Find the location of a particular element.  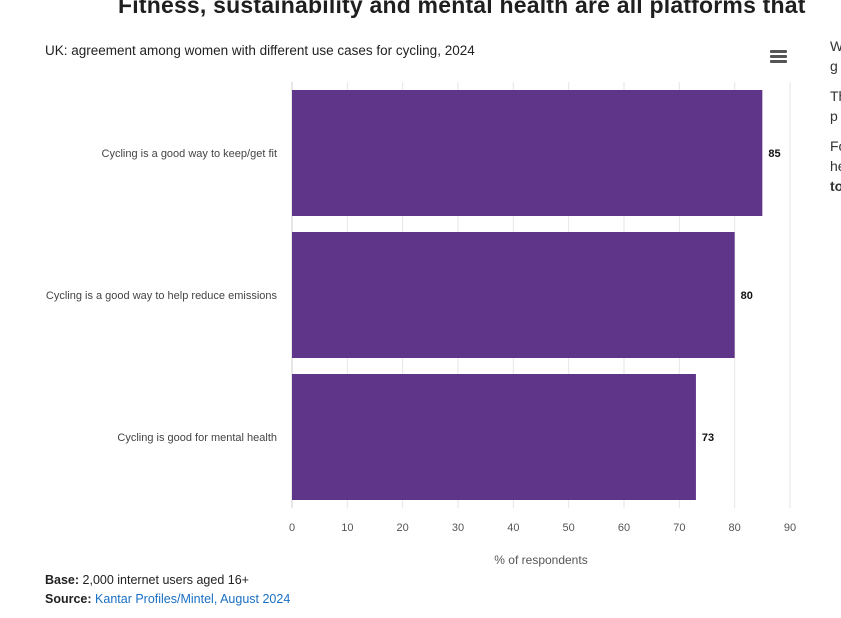

right-text-1: W is located at coordinates (835, 46).